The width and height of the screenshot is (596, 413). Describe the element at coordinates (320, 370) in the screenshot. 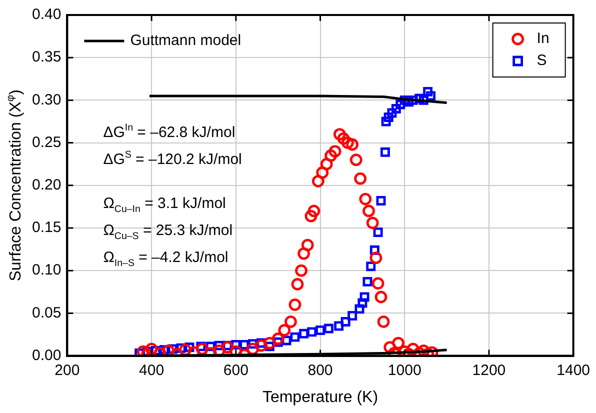

I see `x-tick-label: 800` at that location.